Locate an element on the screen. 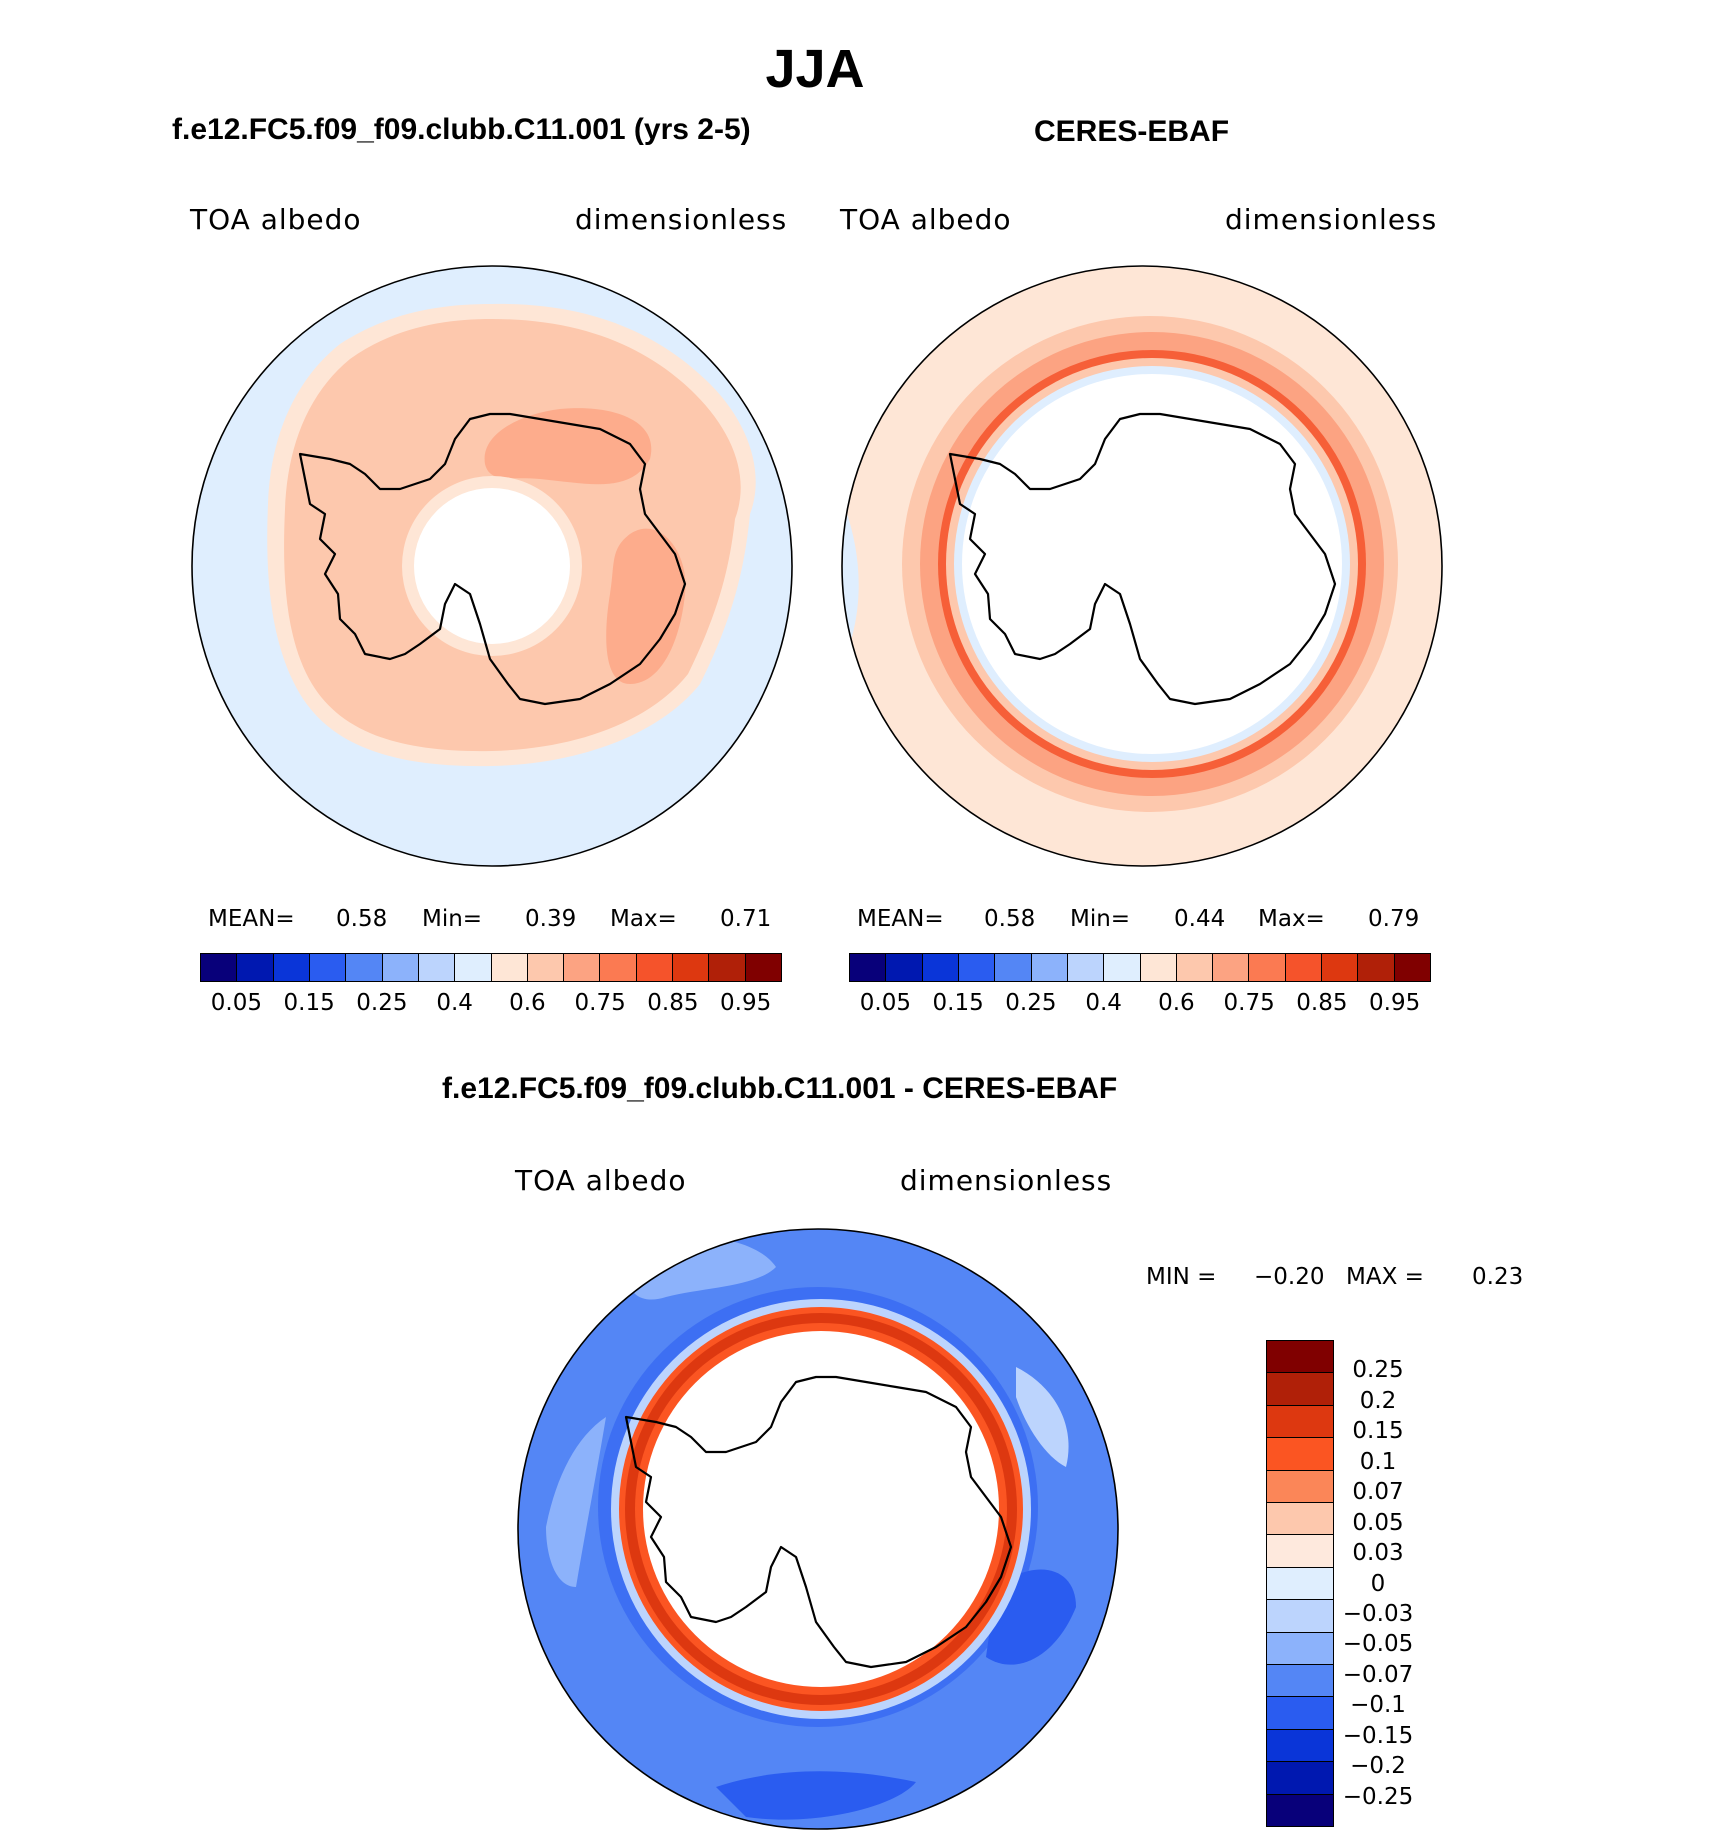 This screenshot has height=1837, width=1710. diff-colorbar-tick-label: −0.1 is located at coordinates (1378, 1705).